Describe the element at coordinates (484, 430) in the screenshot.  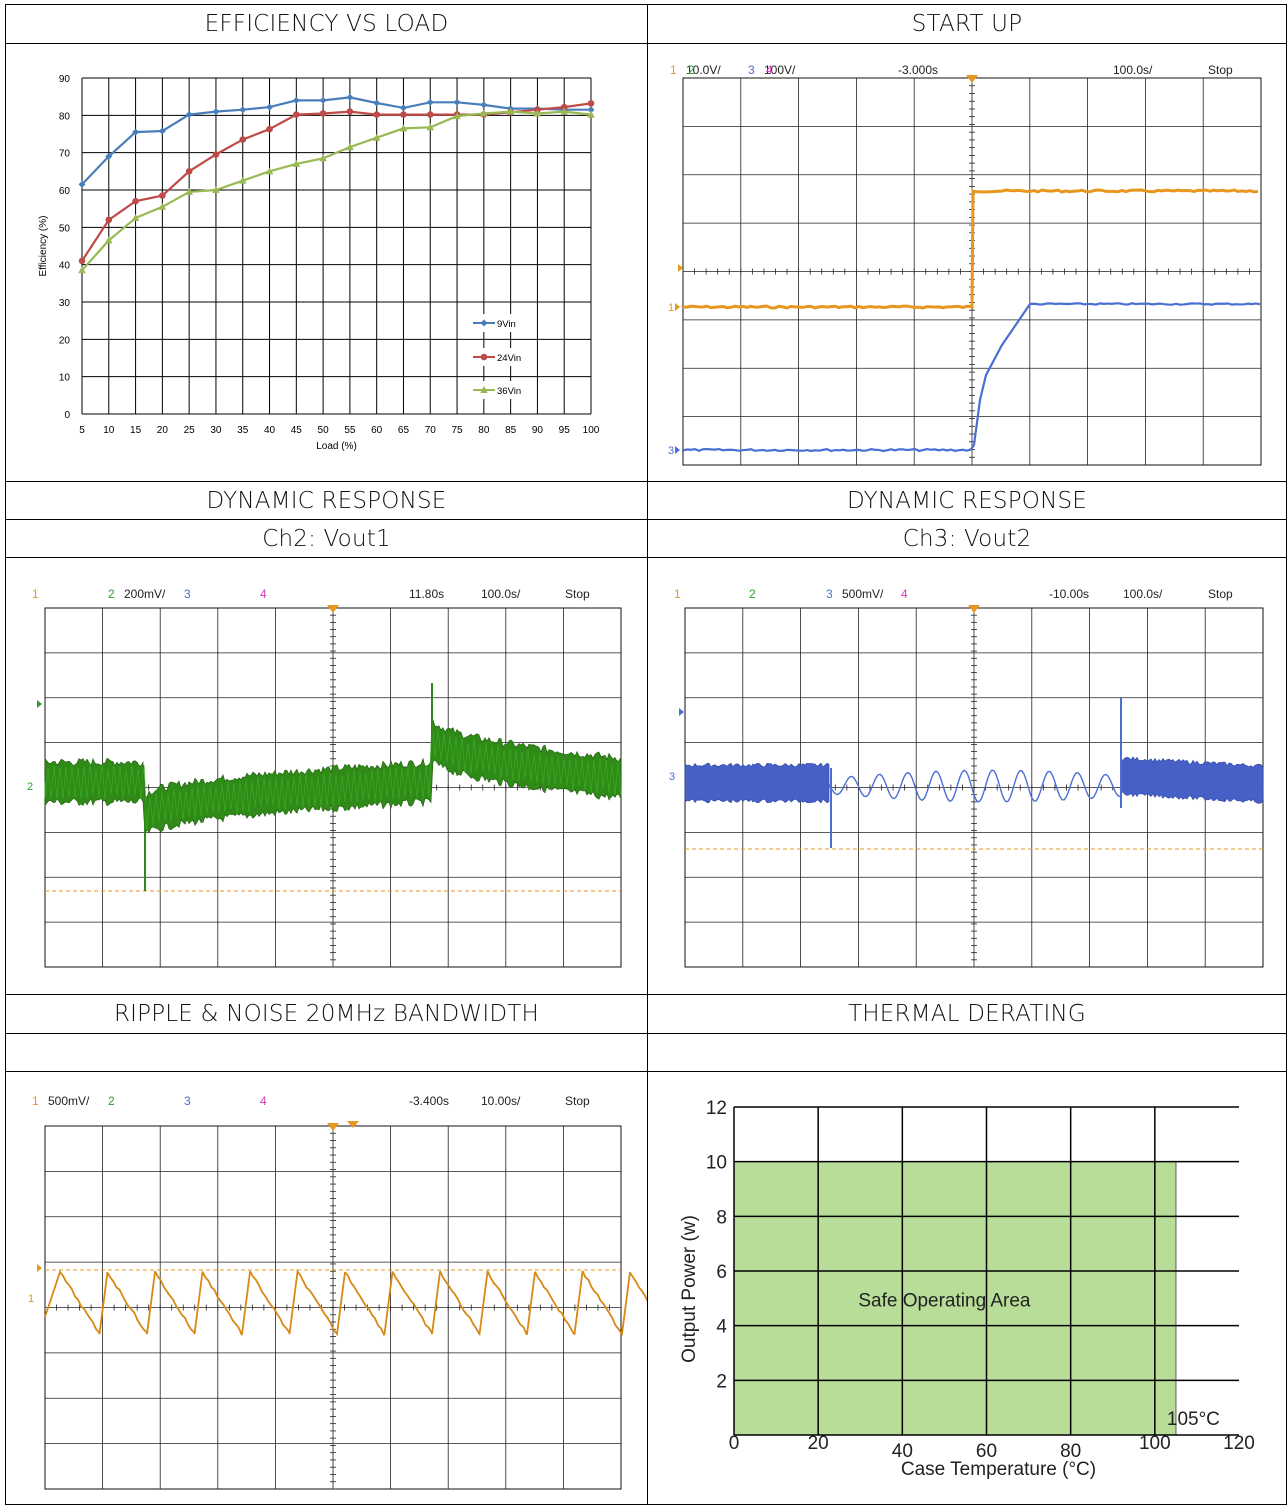
I see `eff-xtick-label: 80` at that location.